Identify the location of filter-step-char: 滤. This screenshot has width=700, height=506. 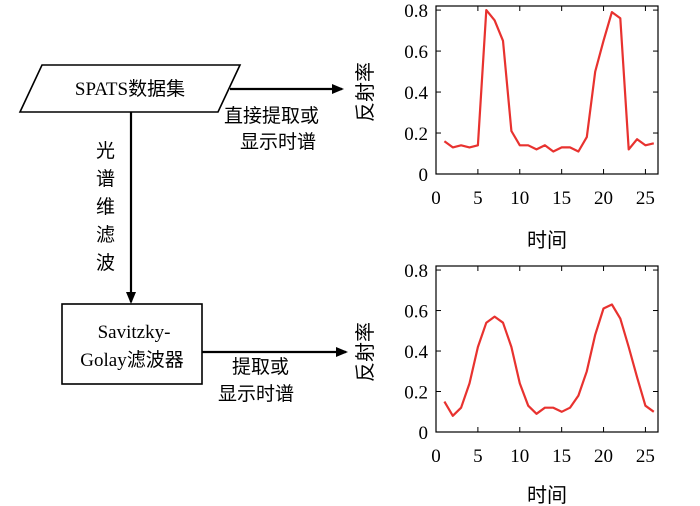
(105, 235).